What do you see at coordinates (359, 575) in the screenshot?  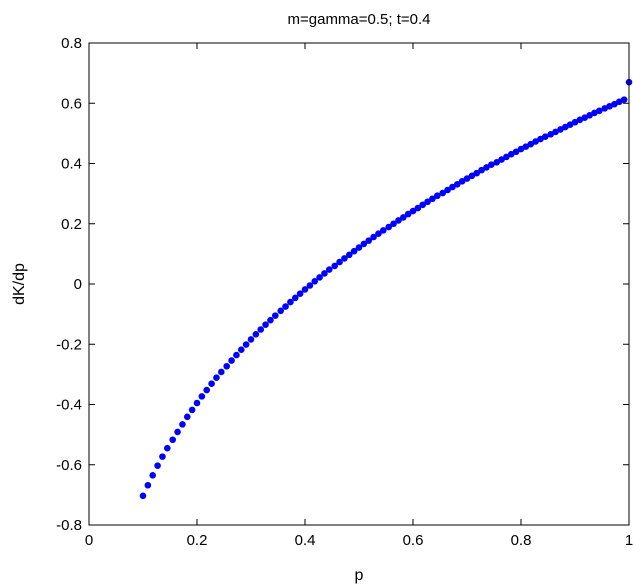 I see `x-axis-title: p` at bounding box center [359, 575].